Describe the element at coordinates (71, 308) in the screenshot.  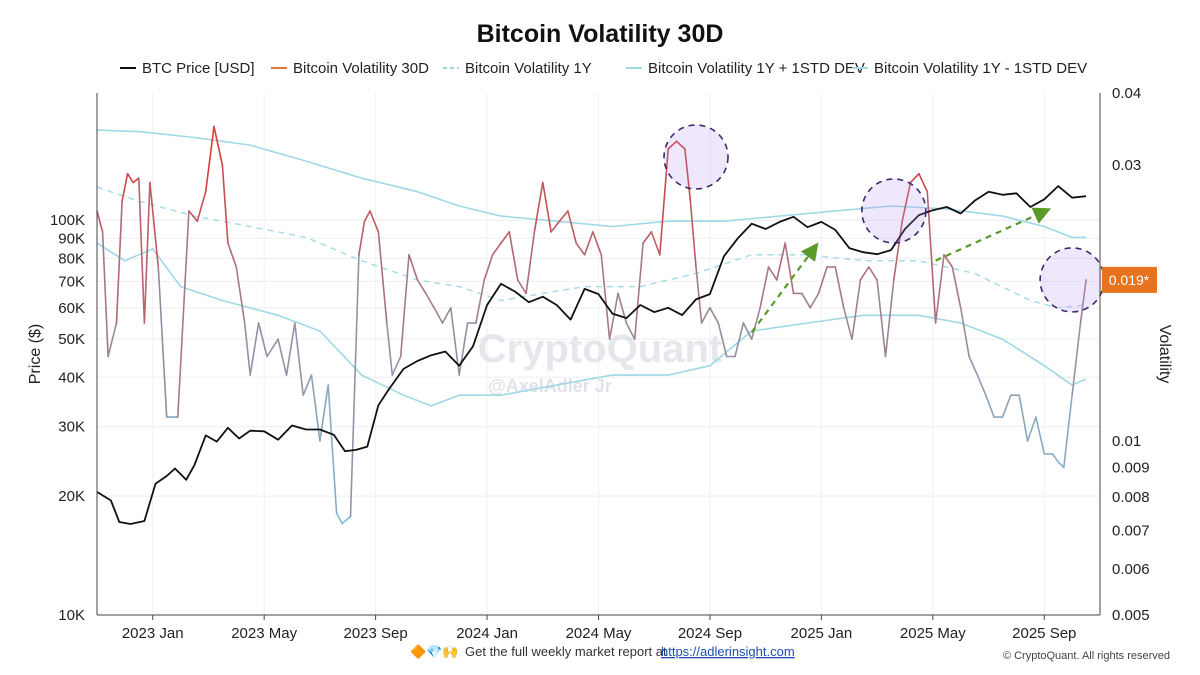
I see `left-tick-label: 60K` at that location.